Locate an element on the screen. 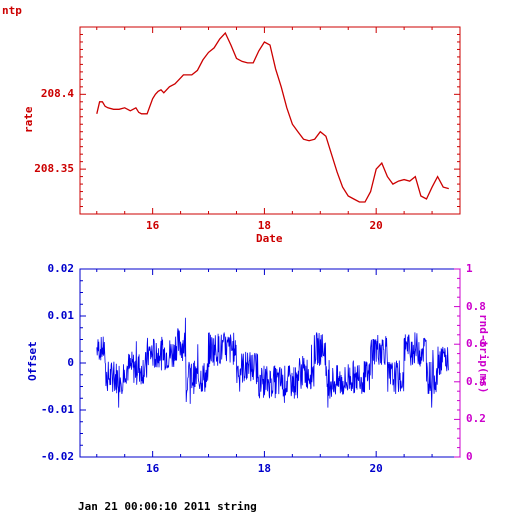 The image size is (512, 513). roundtrip-y-tick-label: 0.6 is located at coordinates (476, 344).